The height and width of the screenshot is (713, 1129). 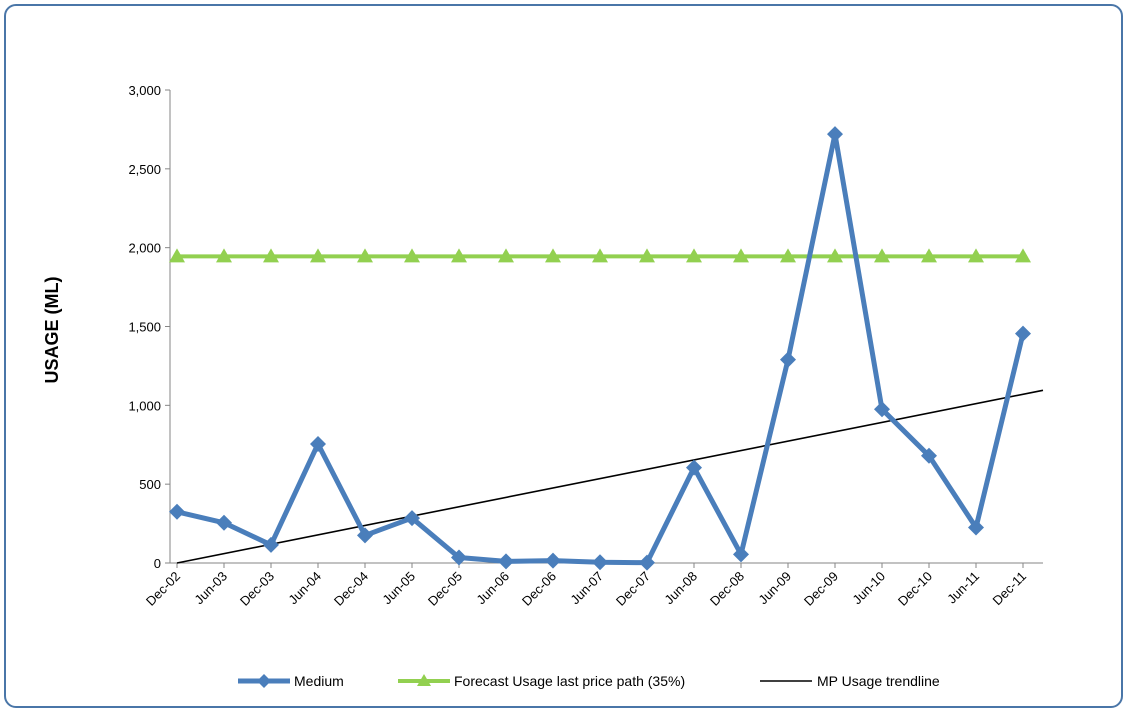 What do you see at coordinates (144, 90) in the screenshot?
I see `y-tick-label: 3,000` at bounding box center [144, 90].